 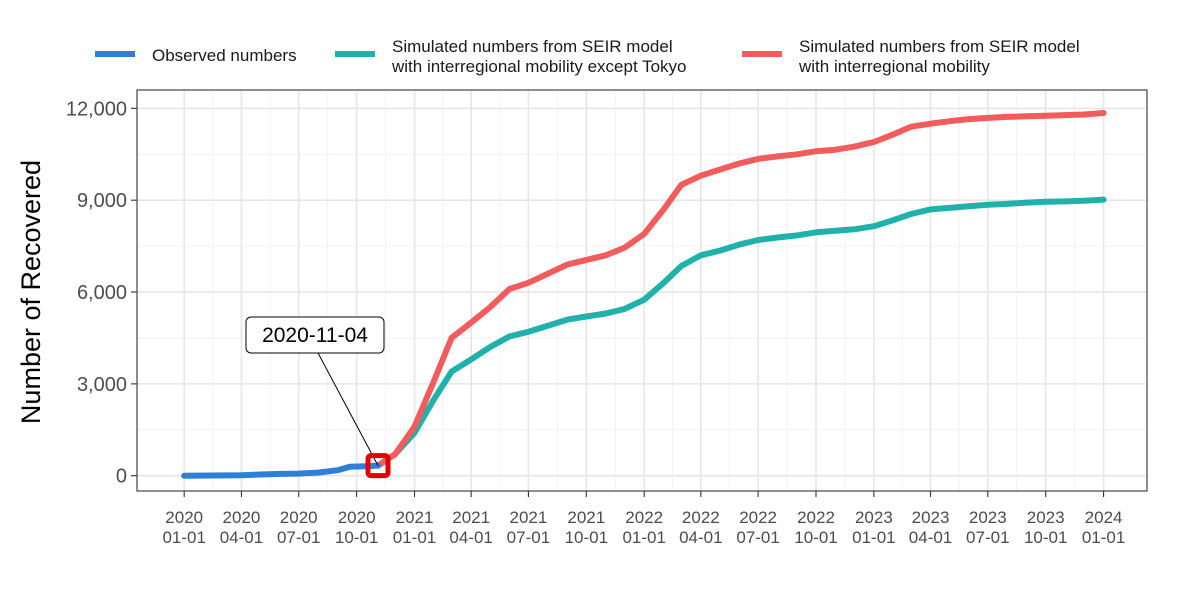 I want to click on legend-label: Observed numbers, so click(x=224, y=55).